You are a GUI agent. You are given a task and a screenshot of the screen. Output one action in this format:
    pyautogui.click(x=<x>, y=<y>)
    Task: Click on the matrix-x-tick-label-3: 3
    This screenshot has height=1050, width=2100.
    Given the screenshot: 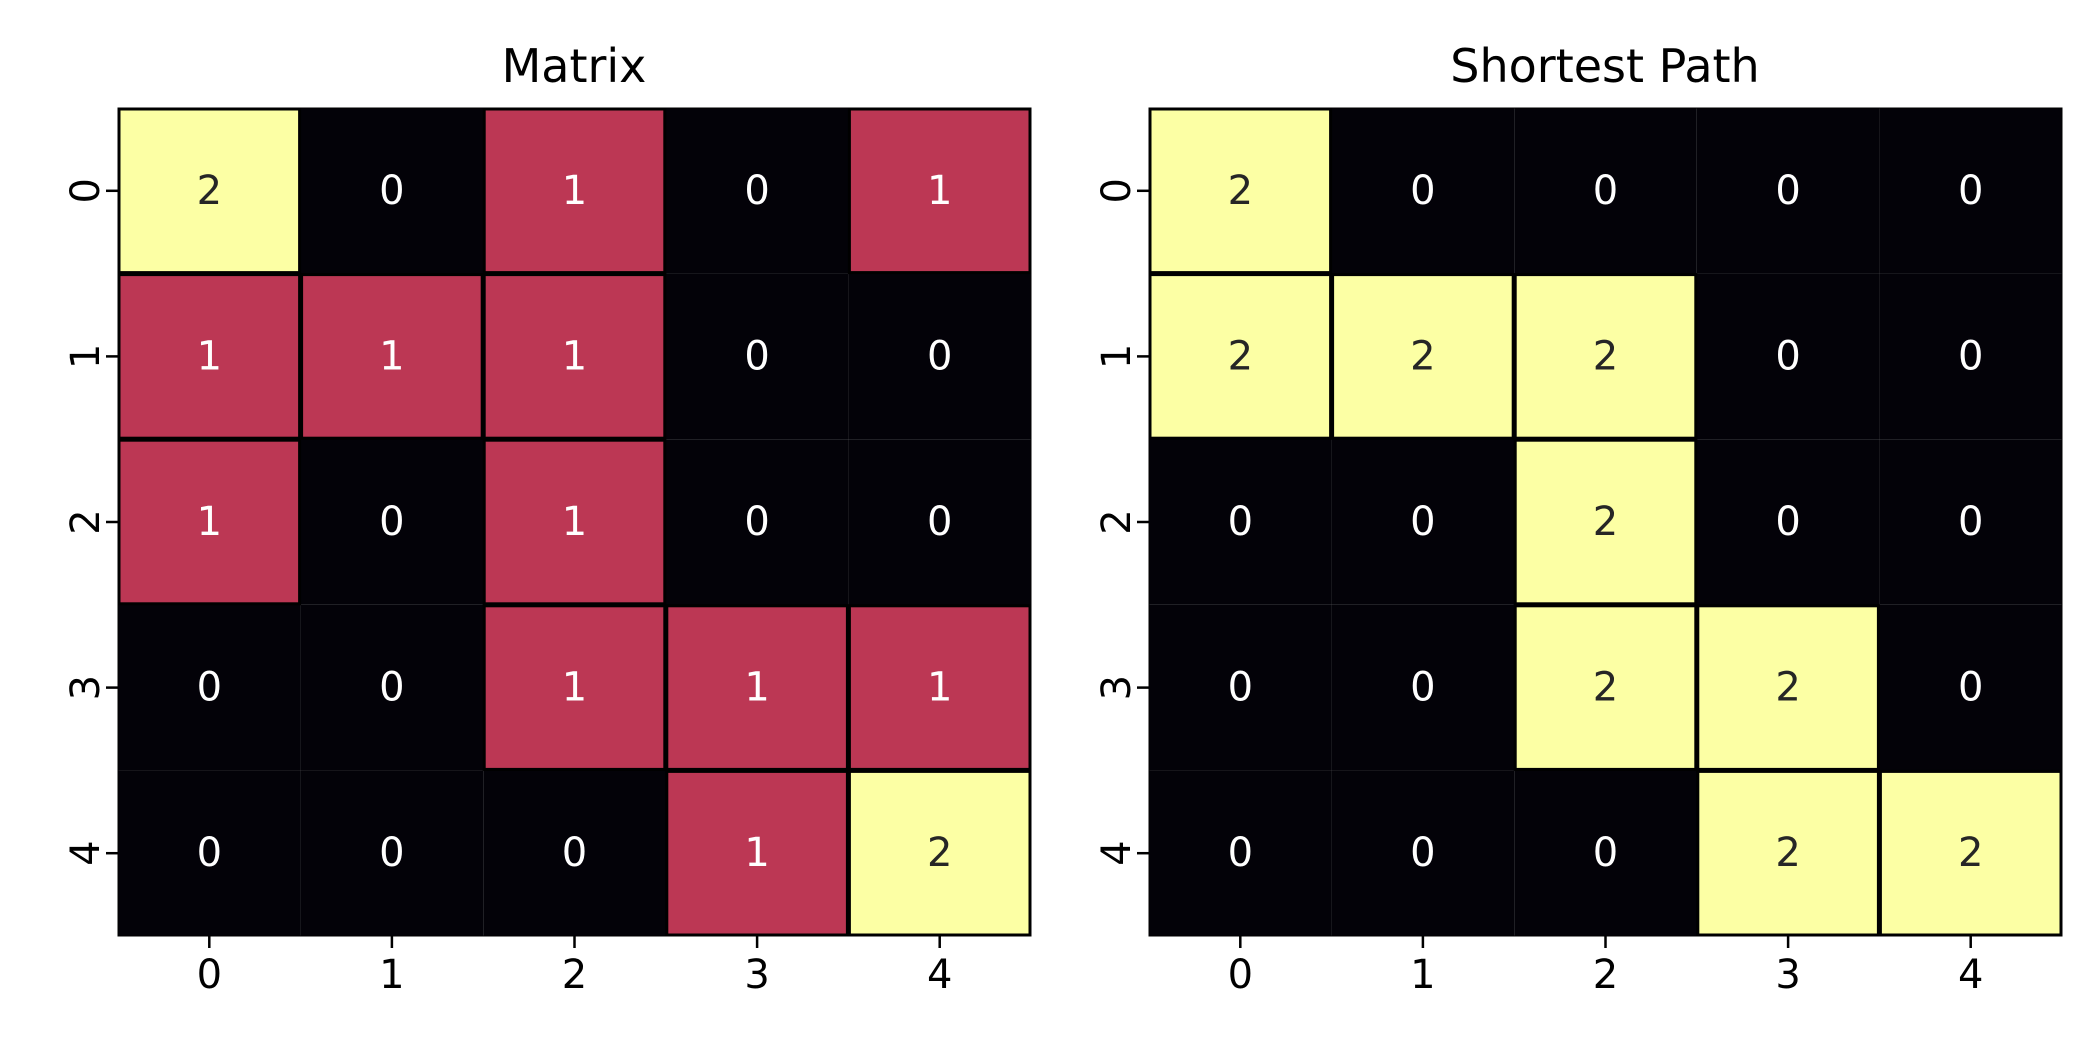 What is the action you would take?
    pyautogui.click(x=756, y=975)
    